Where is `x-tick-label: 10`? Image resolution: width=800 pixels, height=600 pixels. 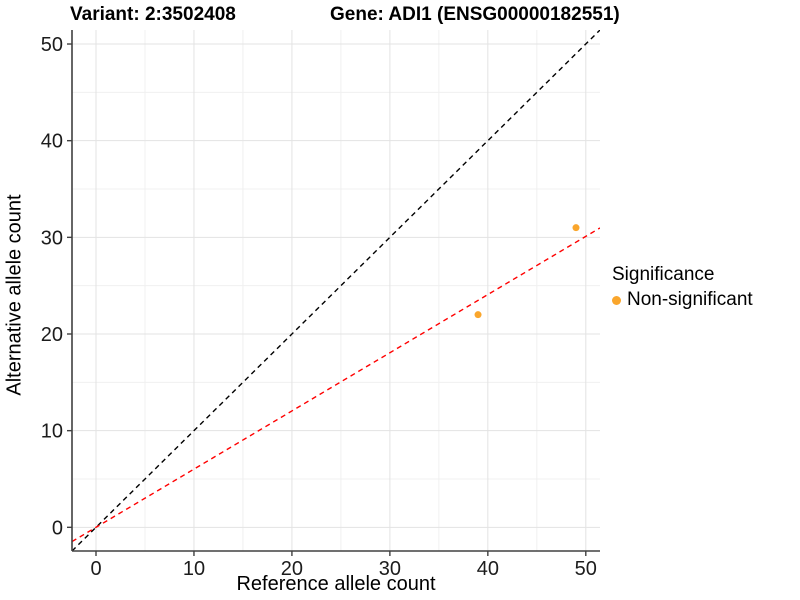 x-tick-label: 10 is located at coordinates (194, 569).